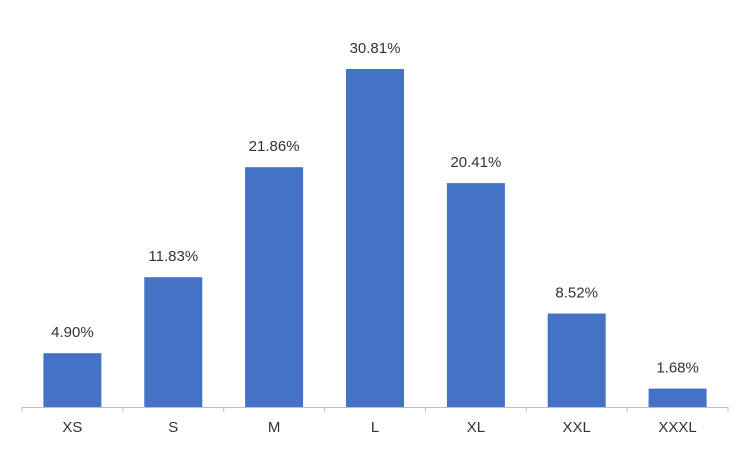 Image resolution: width=750 pixels, height=449 pixels. Describe the element at coordinates (173, 256) in the screenshot. I see `data-label-s: 11.83%` at that location.